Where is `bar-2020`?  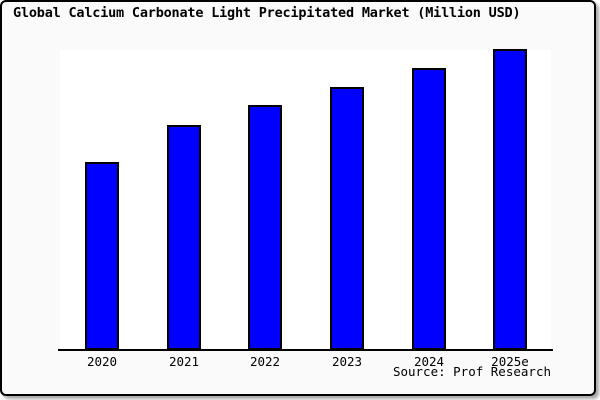
bar-2020 is located at coordinates (102, 256).